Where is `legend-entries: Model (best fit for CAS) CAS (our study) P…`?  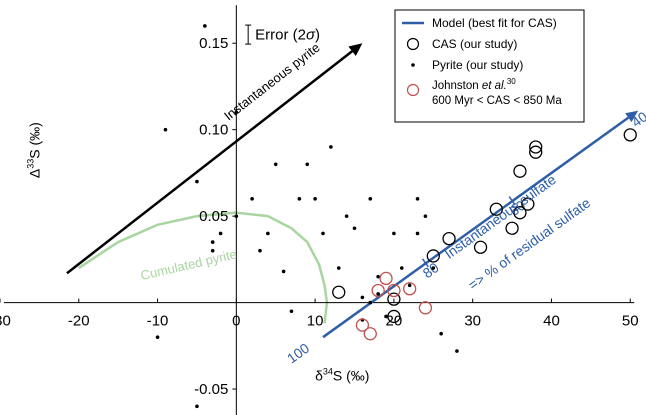 legend-entries: Model (best fit for CAS) CAS (our study) P… is located at coordinates (482, 61).